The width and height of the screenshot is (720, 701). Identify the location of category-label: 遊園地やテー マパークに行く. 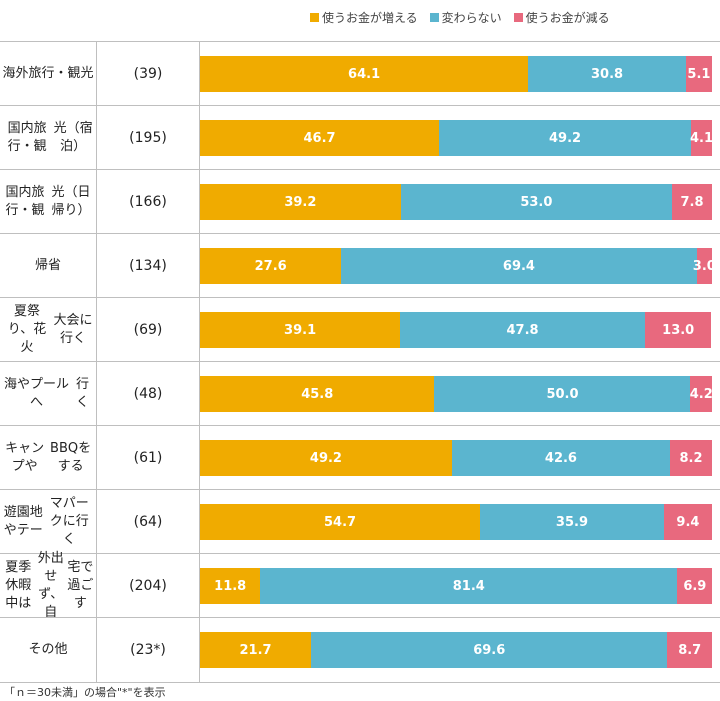
(48, 522).